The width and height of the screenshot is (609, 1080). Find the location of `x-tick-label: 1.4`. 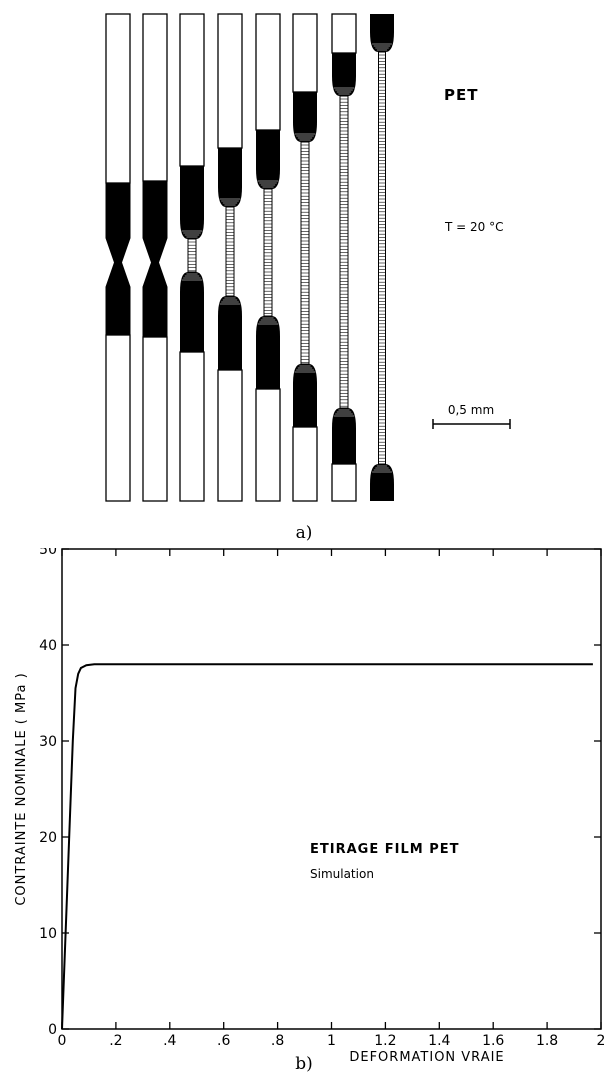

x-tick-label: 1.4 is located at coordinates (439, 1041).